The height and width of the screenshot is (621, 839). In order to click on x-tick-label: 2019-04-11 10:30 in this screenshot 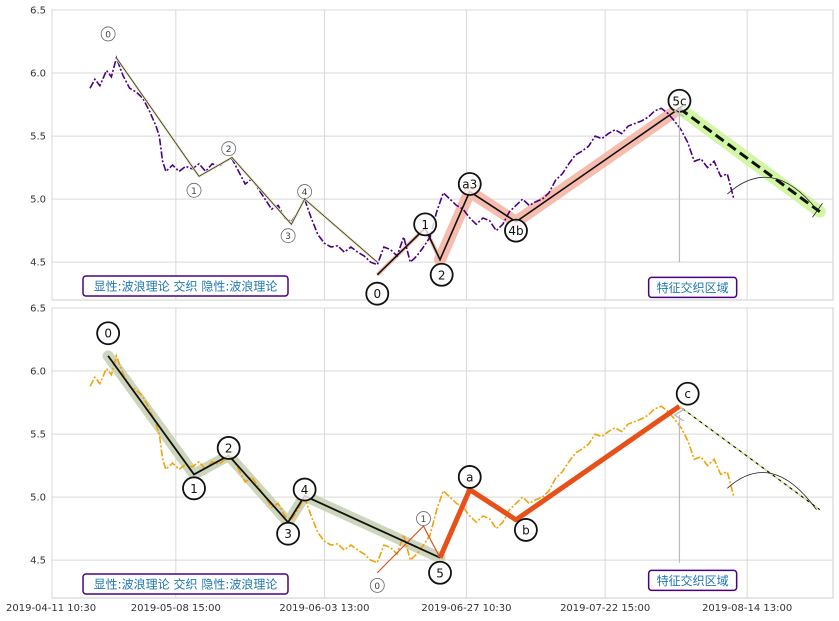, I will do `click(51, 608)`.